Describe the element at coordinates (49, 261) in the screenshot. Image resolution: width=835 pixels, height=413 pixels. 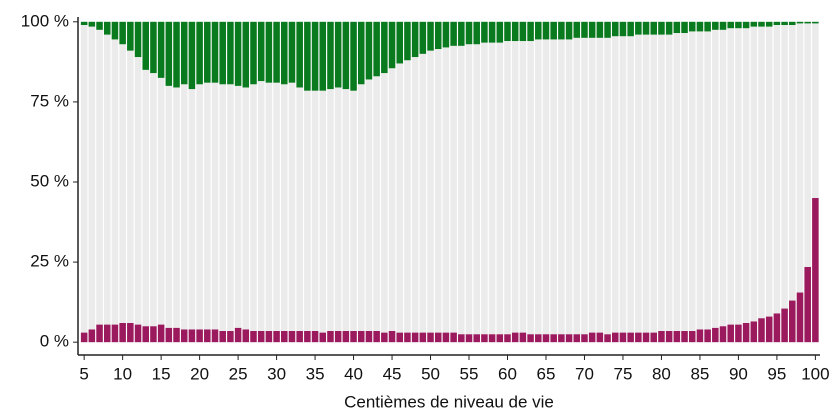
I see `y-tick-label: 25 %` at that location.